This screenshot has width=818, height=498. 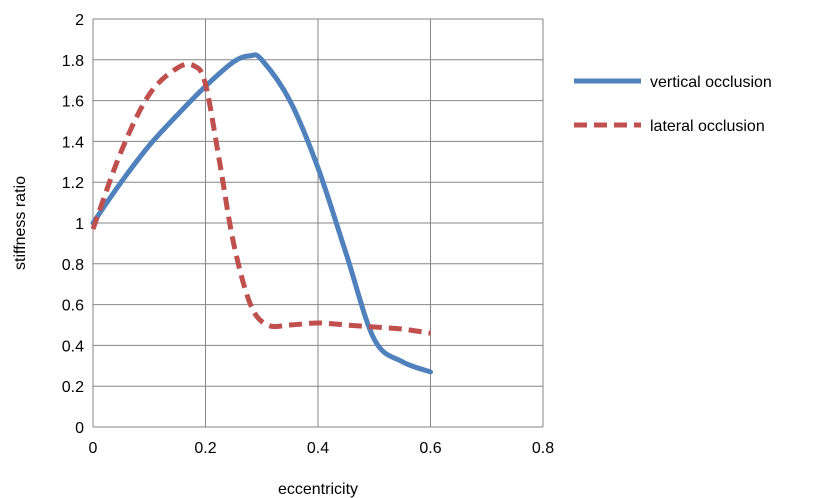 I want to click on y-tick-label: 0.4, so click(x=73, y=346).